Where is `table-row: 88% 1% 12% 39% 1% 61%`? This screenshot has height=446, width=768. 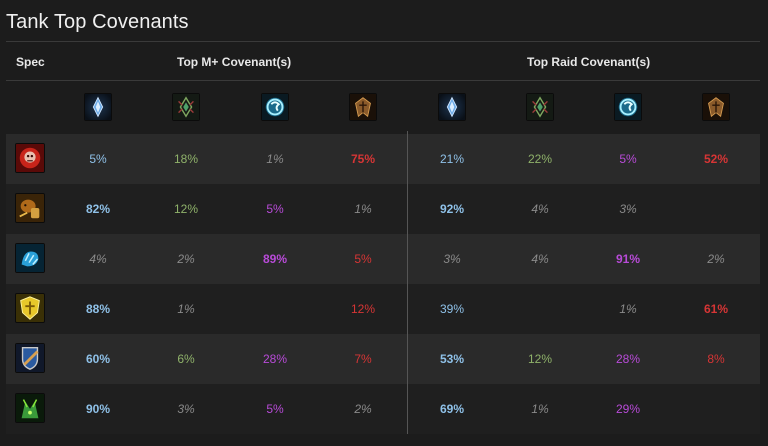
table-row: 88% 1% 12% 39% 1% 61% is located at coordinates (383, 309).